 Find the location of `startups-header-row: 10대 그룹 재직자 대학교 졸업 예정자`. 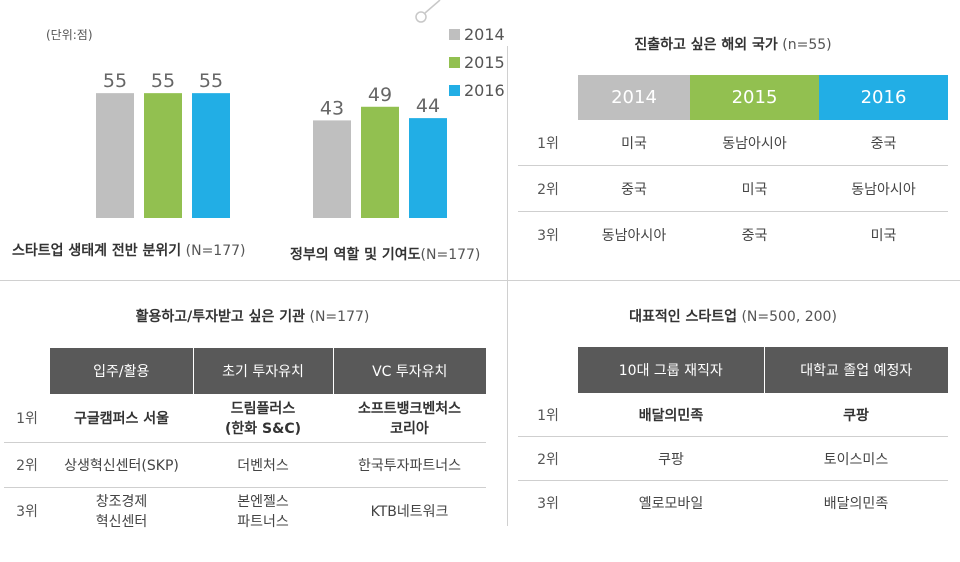

startups-header-row: 10대 그룹 재직자 대학교 졸업 예정자 is located at coordinates (733, 370).